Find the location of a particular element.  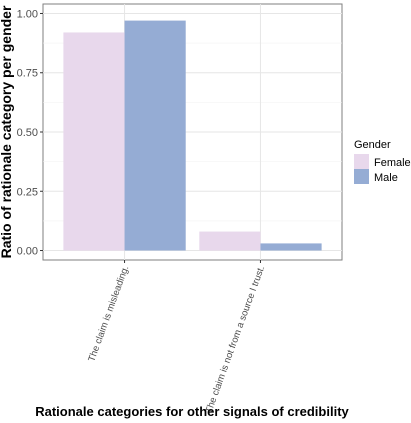

y-tick-label: 0.25 is located at coordinates (27, 192).